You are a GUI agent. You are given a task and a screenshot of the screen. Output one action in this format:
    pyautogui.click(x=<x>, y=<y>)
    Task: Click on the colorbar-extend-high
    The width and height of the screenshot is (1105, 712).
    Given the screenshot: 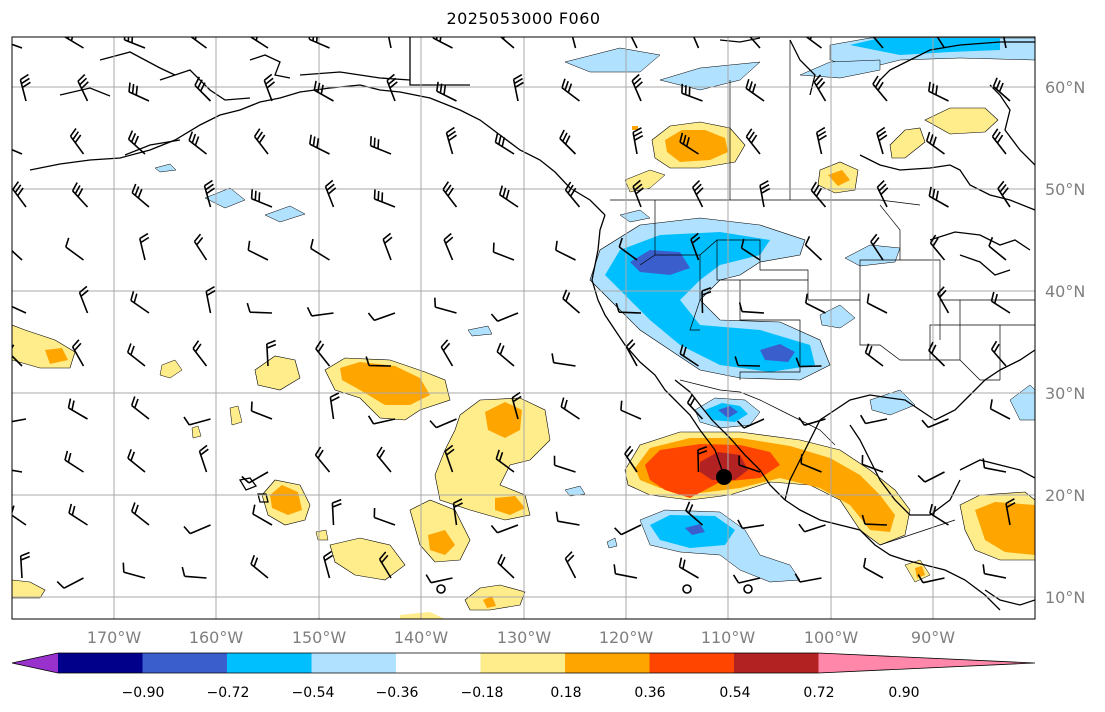 What is the action you would take?
    pyautogui.click(x=926, y=663)
    